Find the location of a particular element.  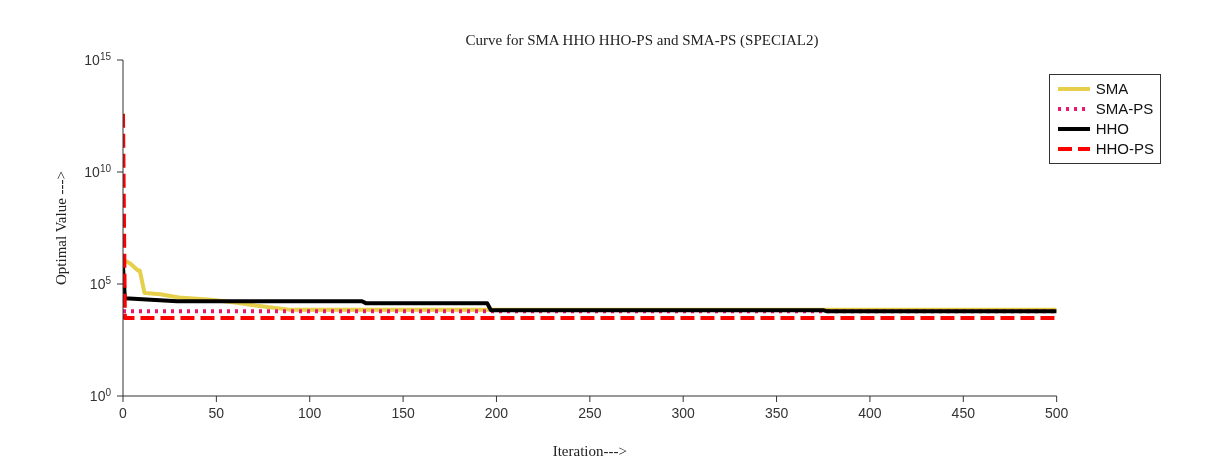

x-tick-label: 0 is located at coordinates (123, 413).